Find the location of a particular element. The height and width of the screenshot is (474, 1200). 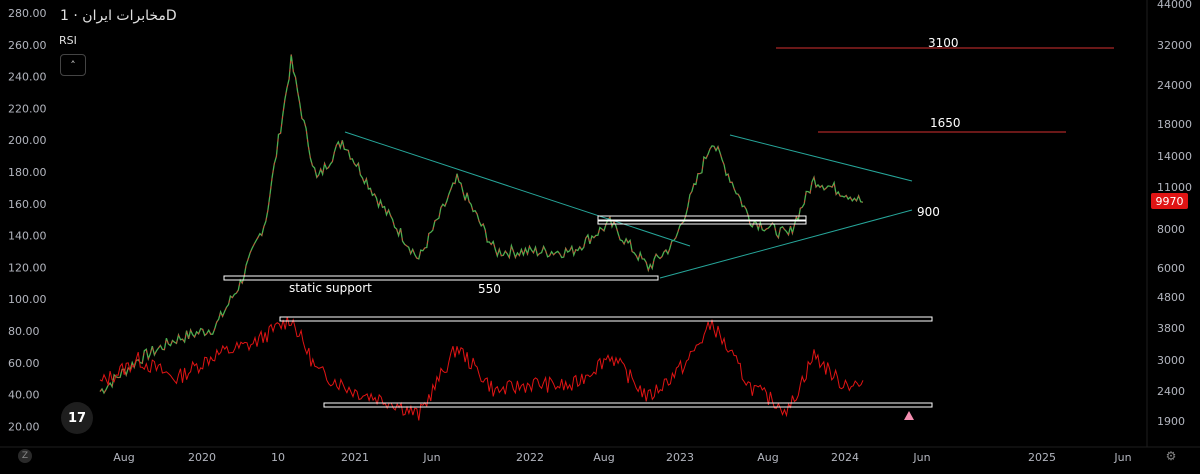

right-axis-tick: 3800 is located at coordinates (1171, 328).